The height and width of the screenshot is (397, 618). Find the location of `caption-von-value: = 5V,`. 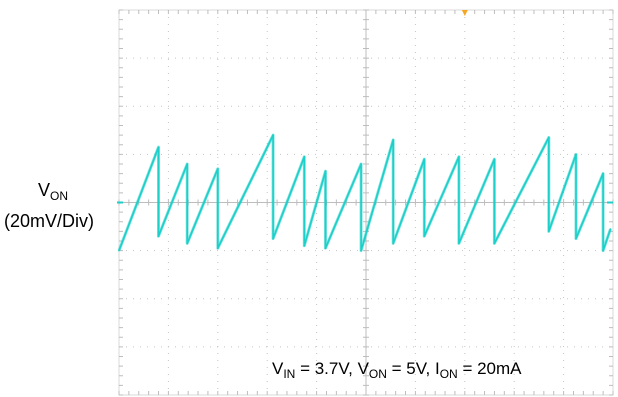

caption-von-value: = 5V, is located at coordinates (410, 368).